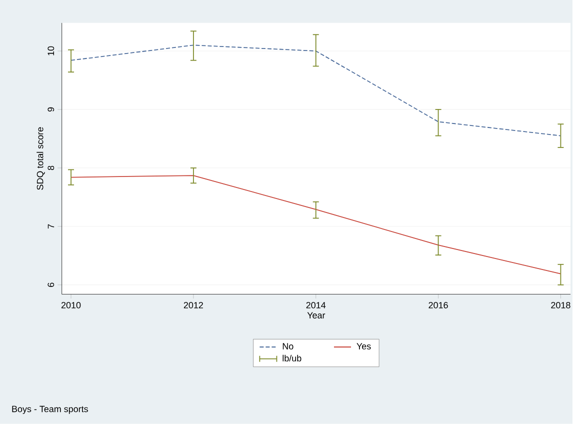 This screenshot has width=574, height=424. Describe the element at coordinates (51, 284) in the screenshot. I see `y-tick-label: 6` at that location.